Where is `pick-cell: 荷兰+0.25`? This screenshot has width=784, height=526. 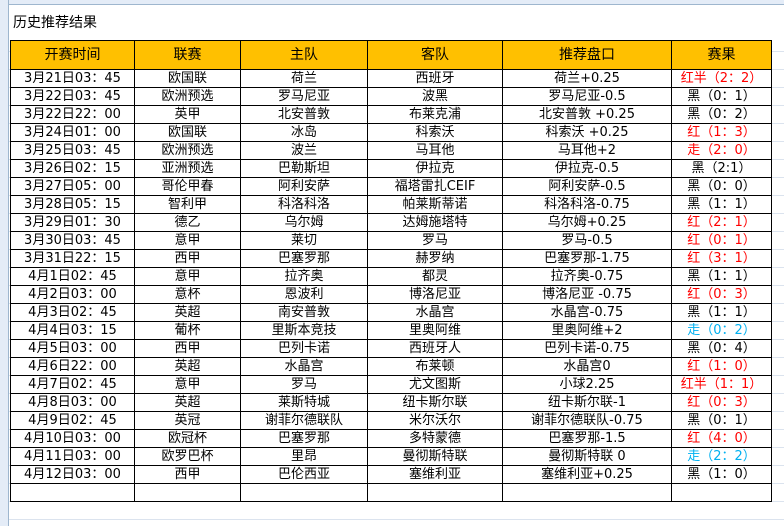 pick-cell: 荷兰+0.25 is located at coordinates (587, 78).